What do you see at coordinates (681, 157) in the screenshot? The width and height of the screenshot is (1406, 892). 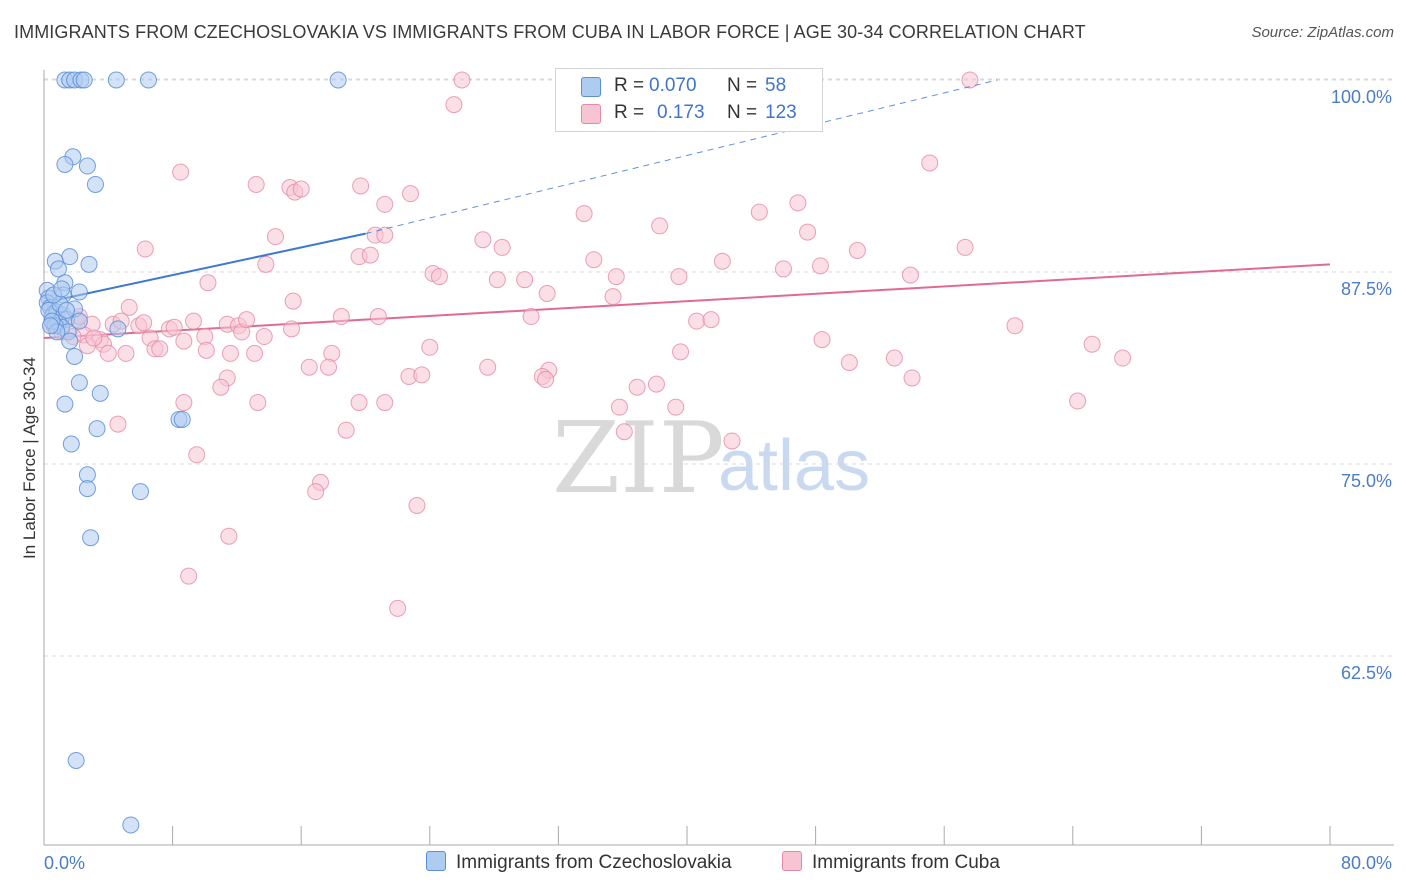 I see `trend-line-dashed` at bounding box center [681, 157].